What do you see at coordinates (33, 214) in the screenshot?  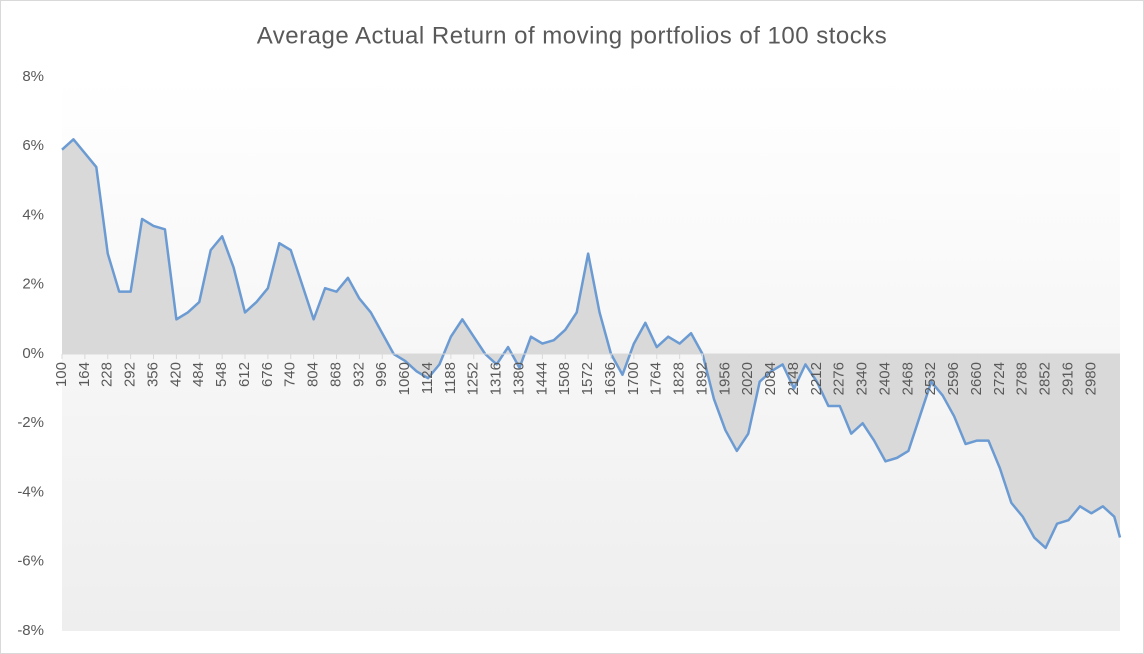 I see `y-tick-label: 4%` at bounding box center [33, 214].